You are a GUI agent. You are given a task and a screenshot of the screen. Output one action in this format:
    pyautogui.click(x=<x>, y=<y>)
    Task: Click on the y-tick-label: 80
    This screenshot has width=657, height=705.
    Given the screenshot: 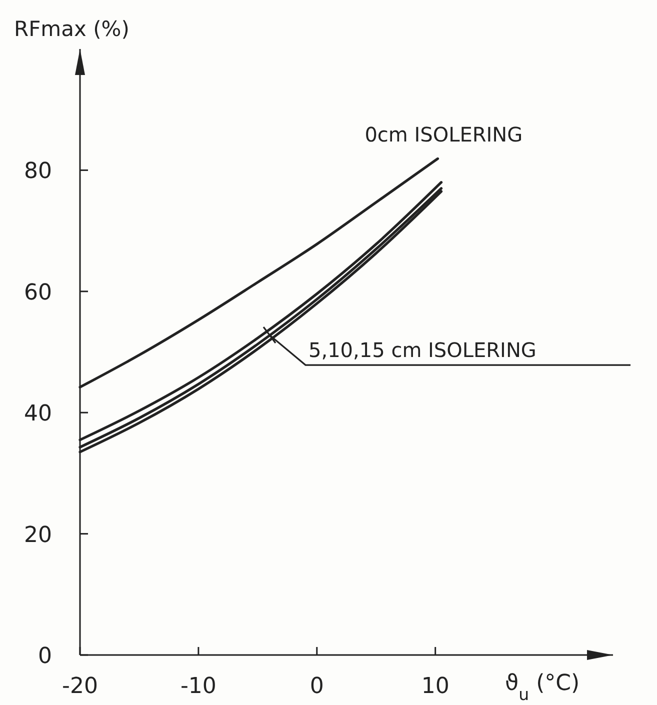 What is the action you would take?
    pyautogui.click(x=38, y=171)
    